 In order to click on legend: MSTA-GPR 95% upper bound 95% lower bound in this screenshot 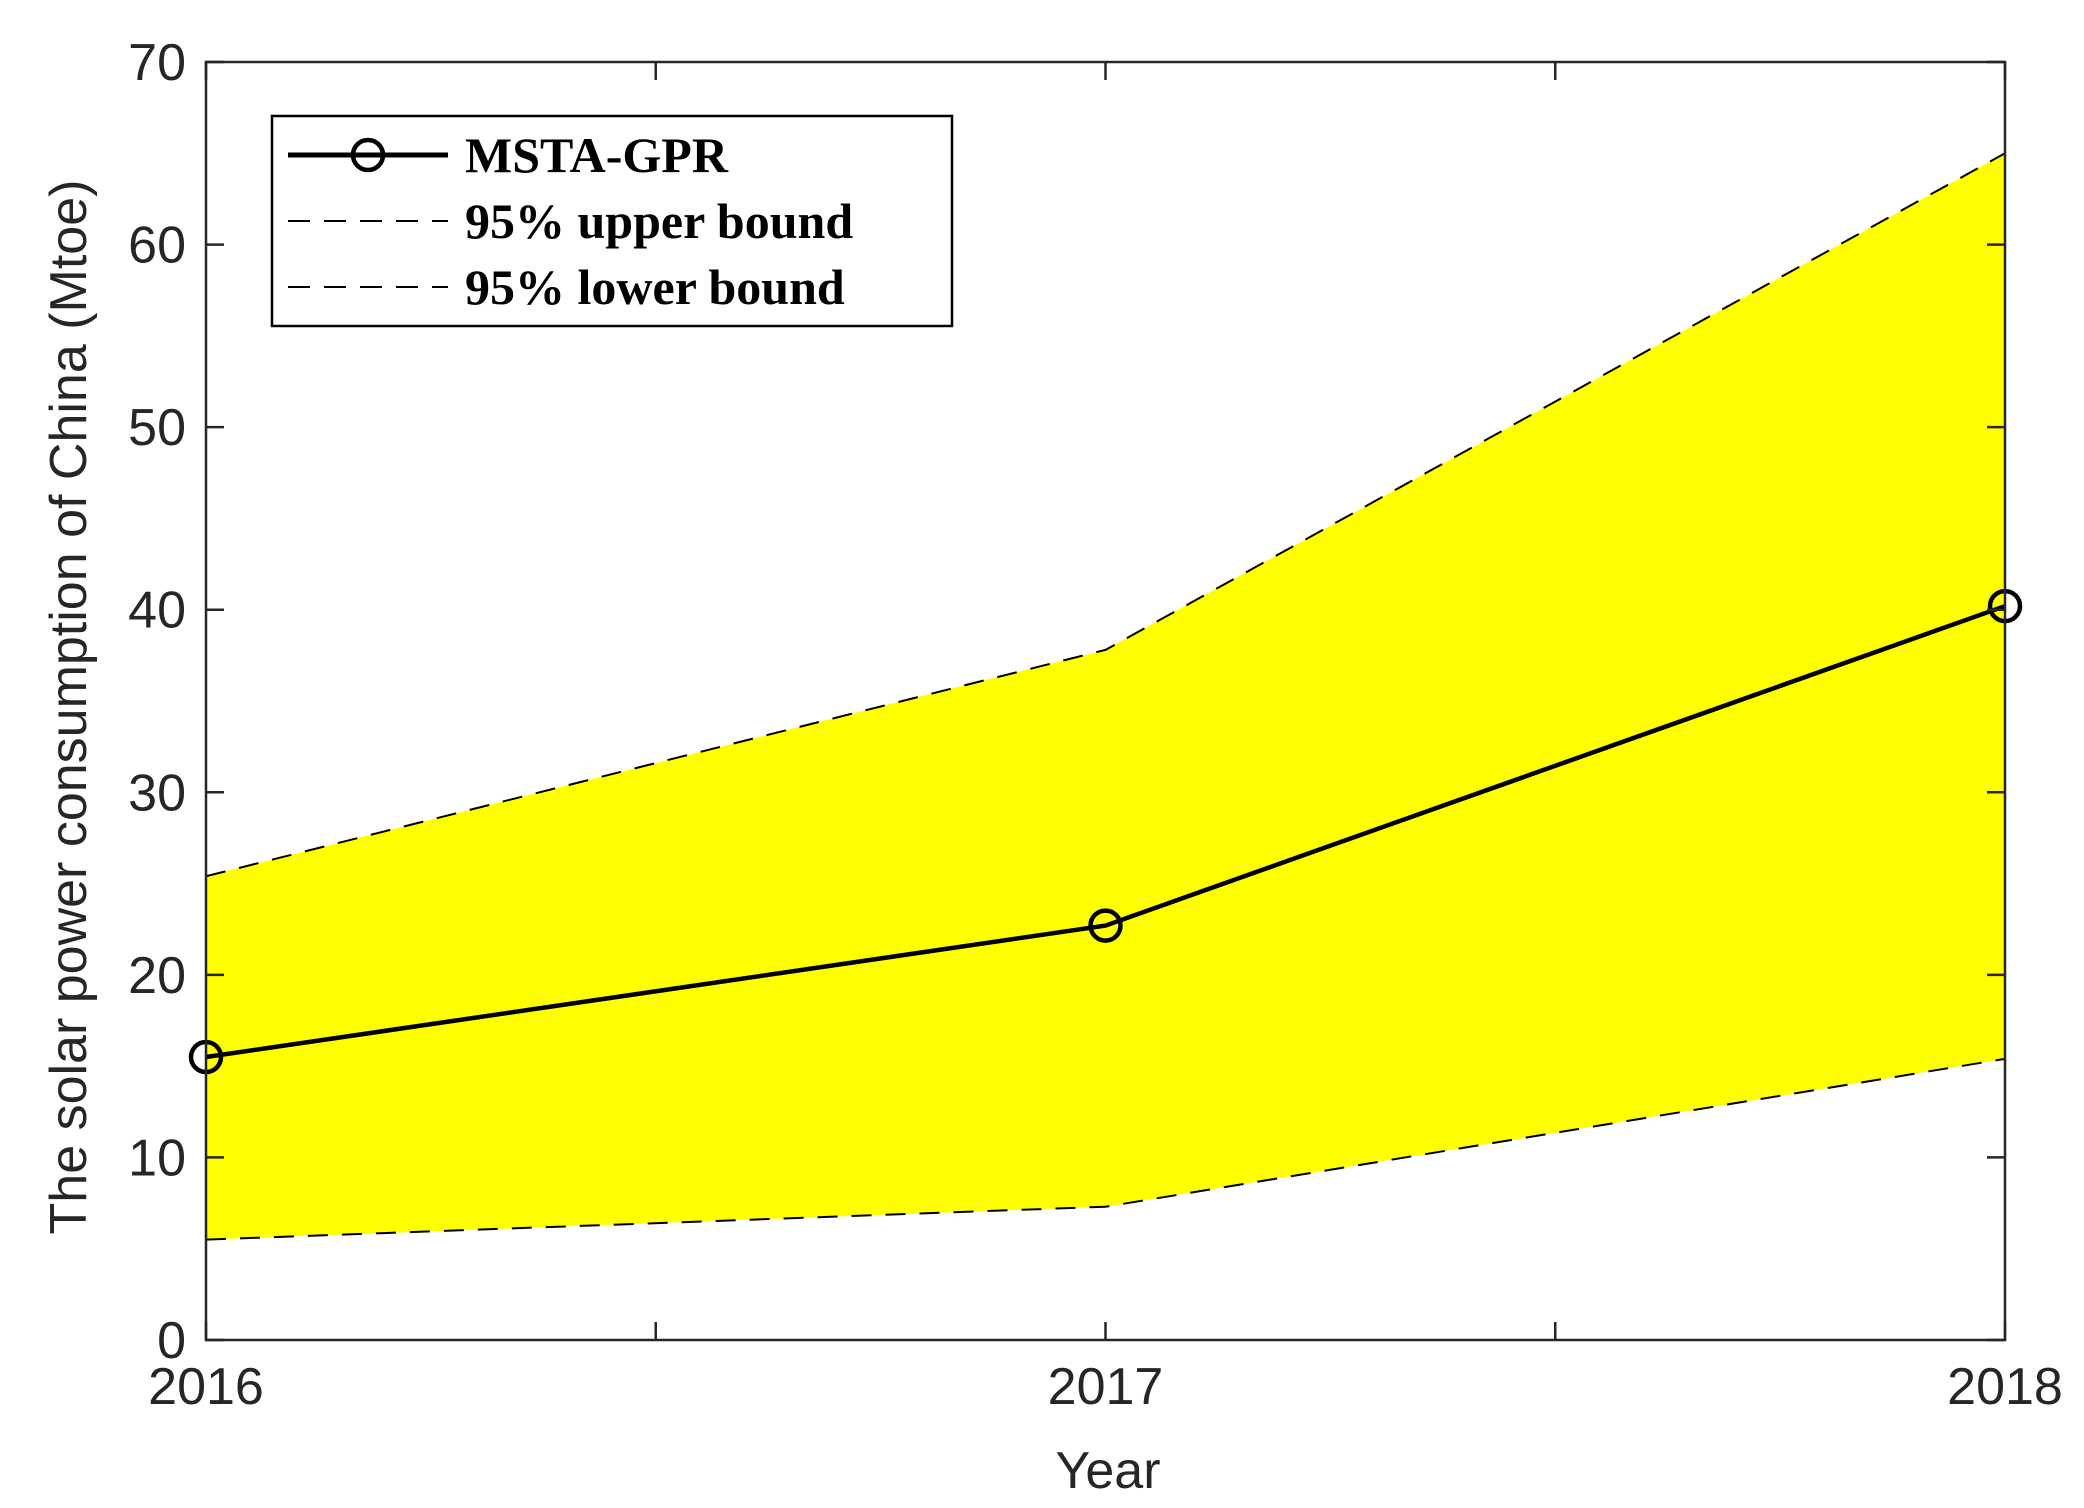, I will do `click(612, 221)`.